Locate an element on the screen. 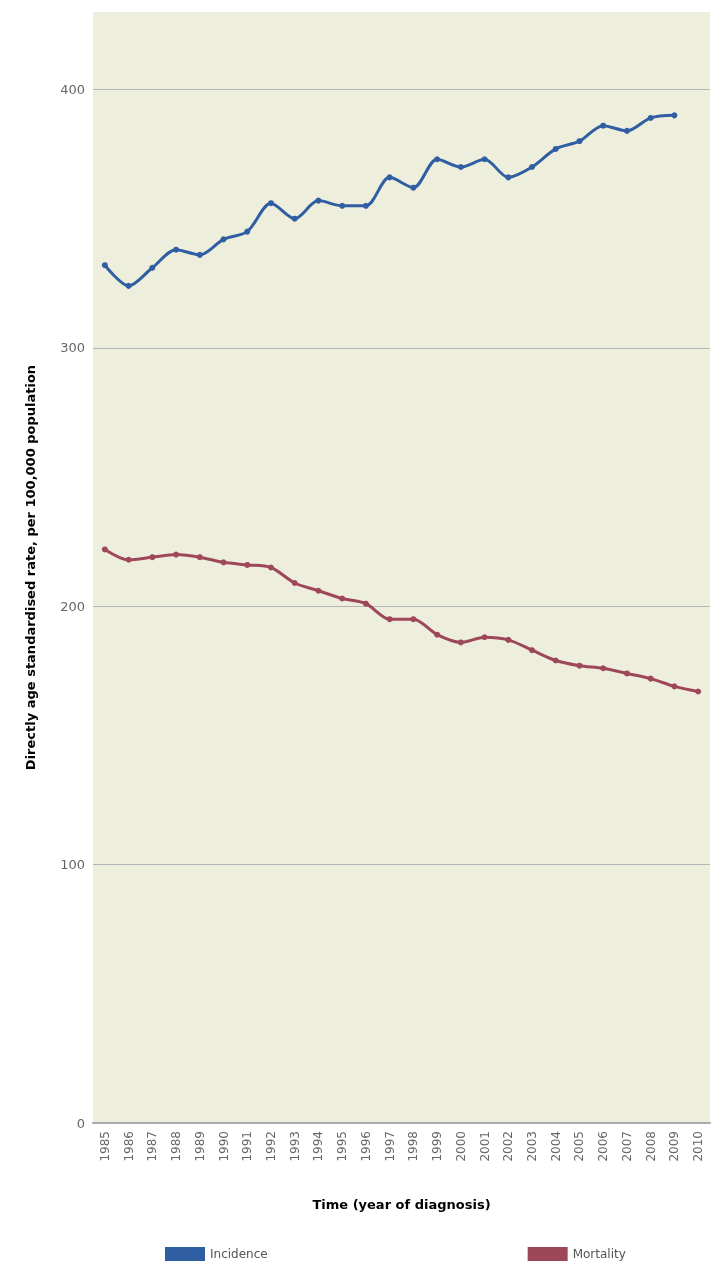  x-tick-label: 2007 is located at coordinates (626, 1146).